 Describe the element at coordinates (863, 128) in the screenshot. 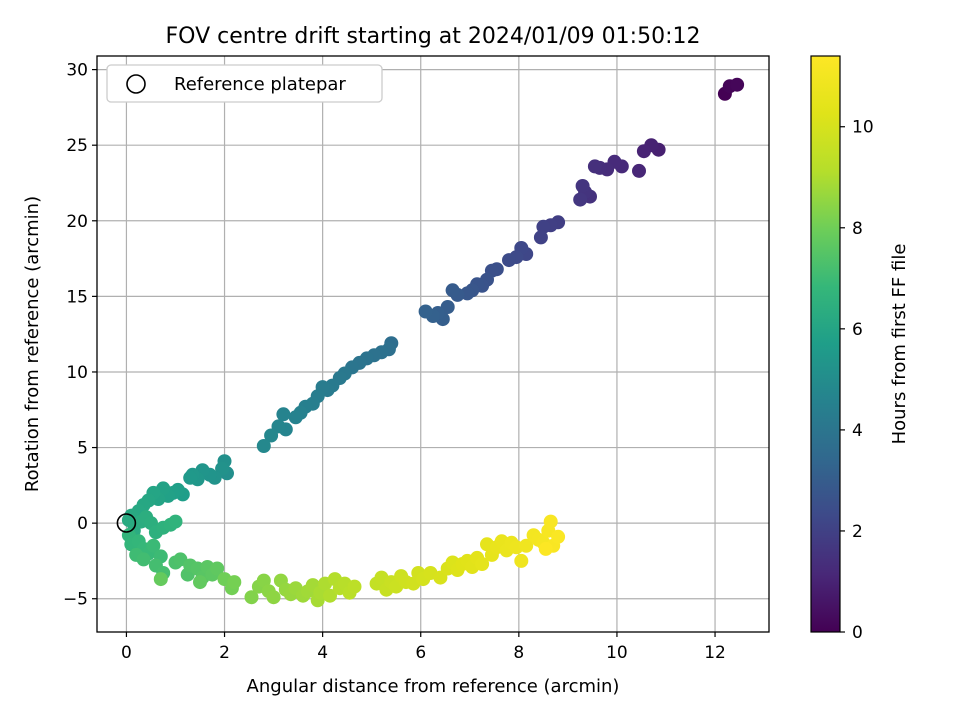

I see `colorbar-tick-label: 10` at that location.